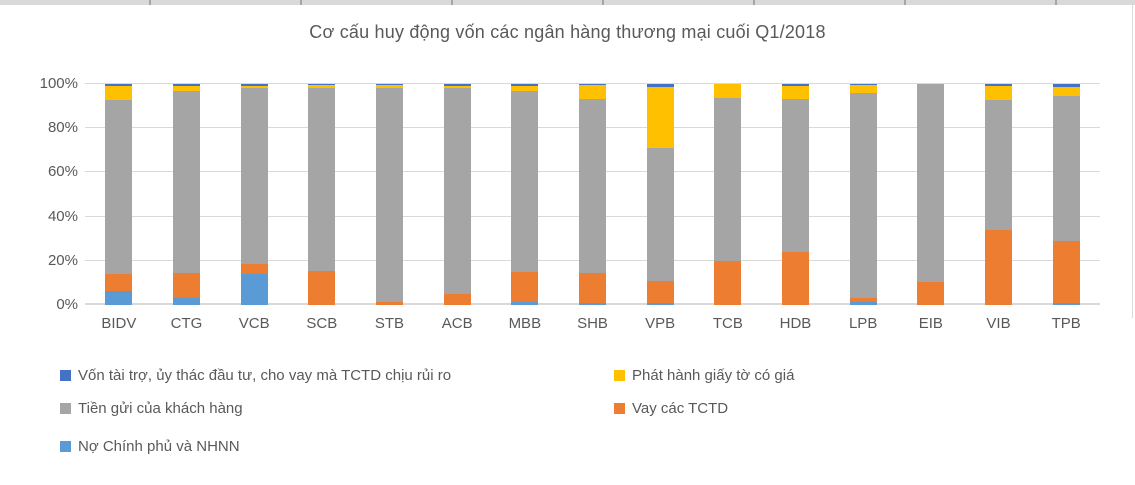 The height and width of the screenshot is (485, 1135). I want to click on bar-slot-VCB, so click(254, 194).